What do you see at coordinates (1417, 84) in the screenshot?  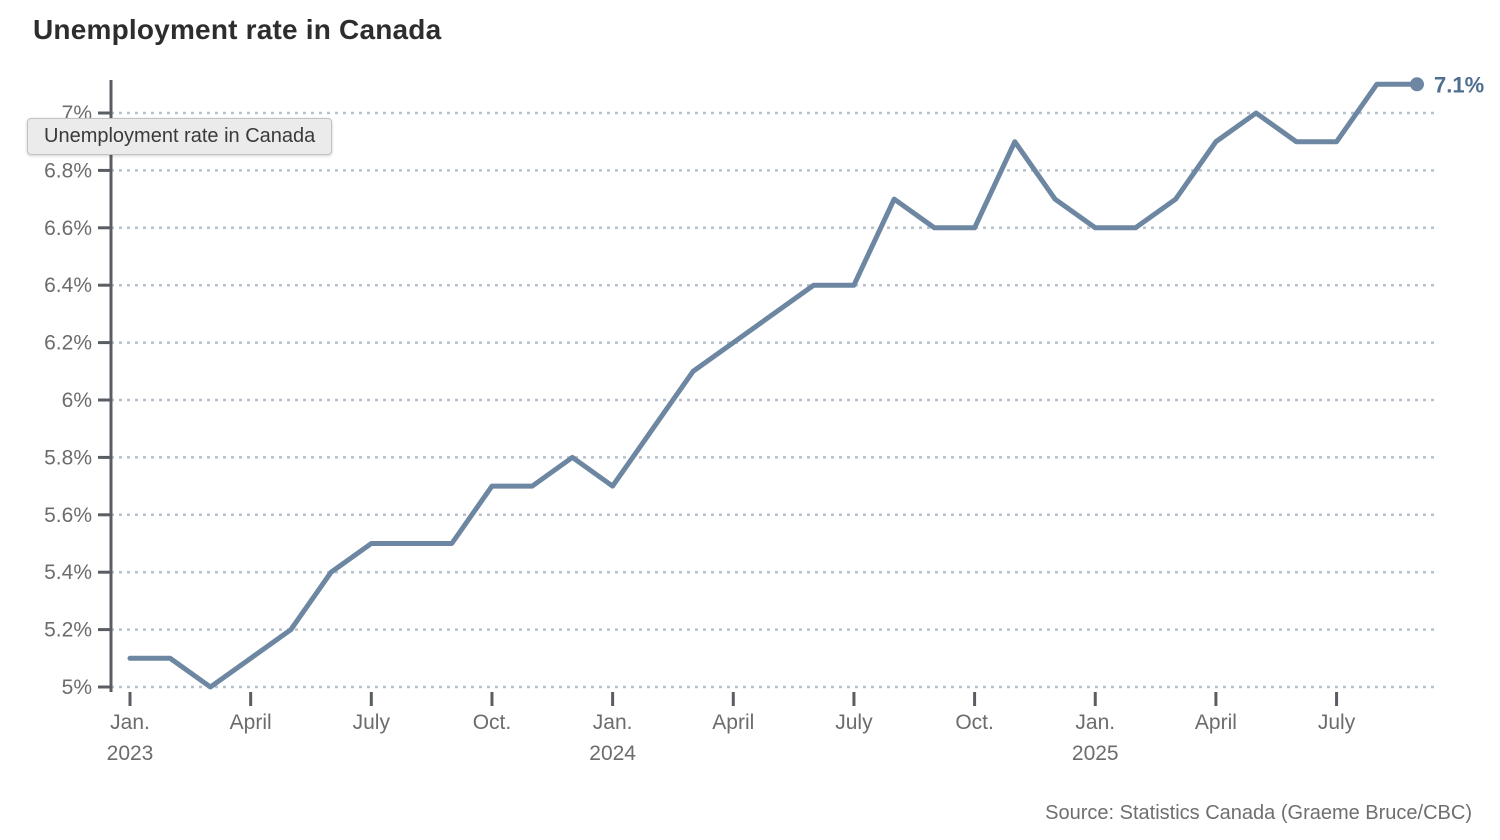 I see `end-point-dot` at bounding box center [1417, 84].